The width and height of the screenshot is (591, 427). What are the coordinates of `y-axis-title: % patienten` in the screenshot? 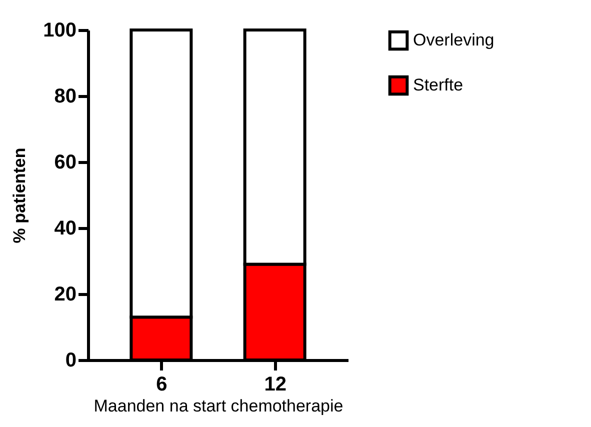 It's located at (20, 196).